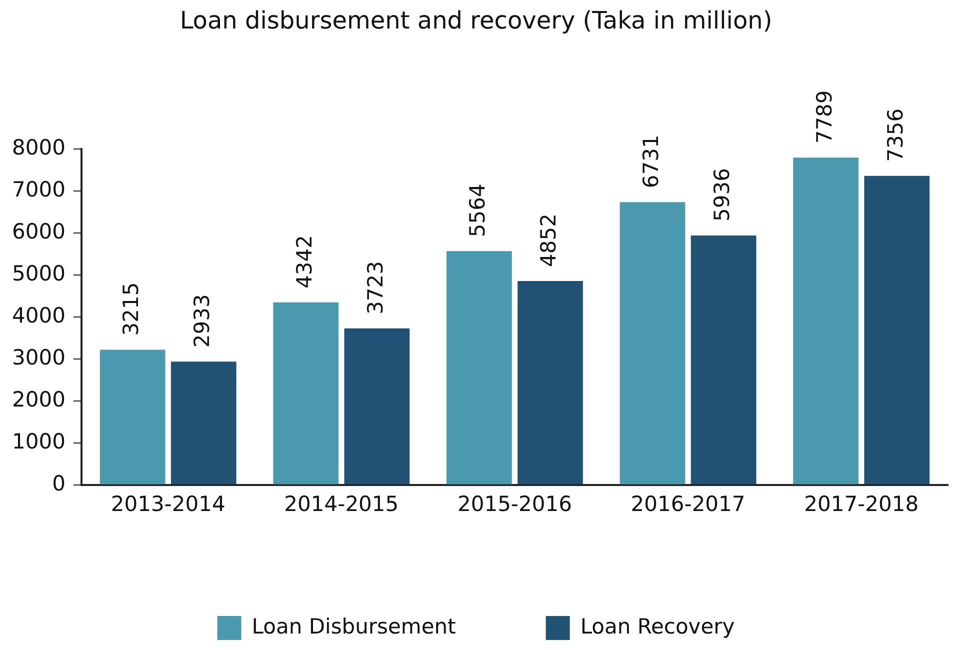 Image resolution: width=958 pixels, height=650 pixels. Describe the element at coordinates (341, 504) in the screenshot. I see `x-tick-label: 2014-2015` at that location.